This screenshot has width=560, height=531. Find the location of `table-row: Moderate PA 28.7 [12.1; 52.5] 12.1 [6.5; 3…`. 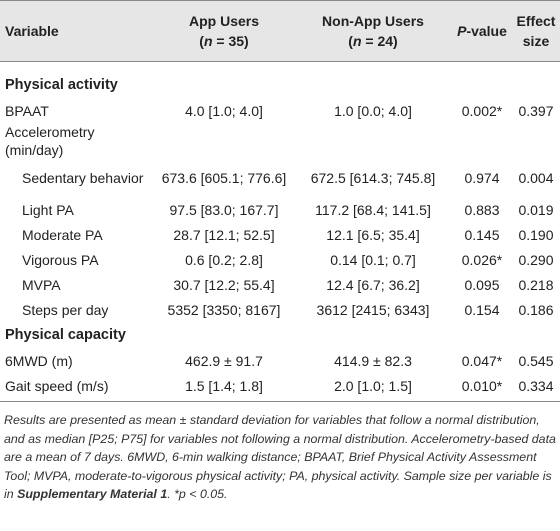

table-row: Moderate PA 28.7 [12.1; 52.5] 12.1 [6.5; 3… is located at coordinates (280, 234).